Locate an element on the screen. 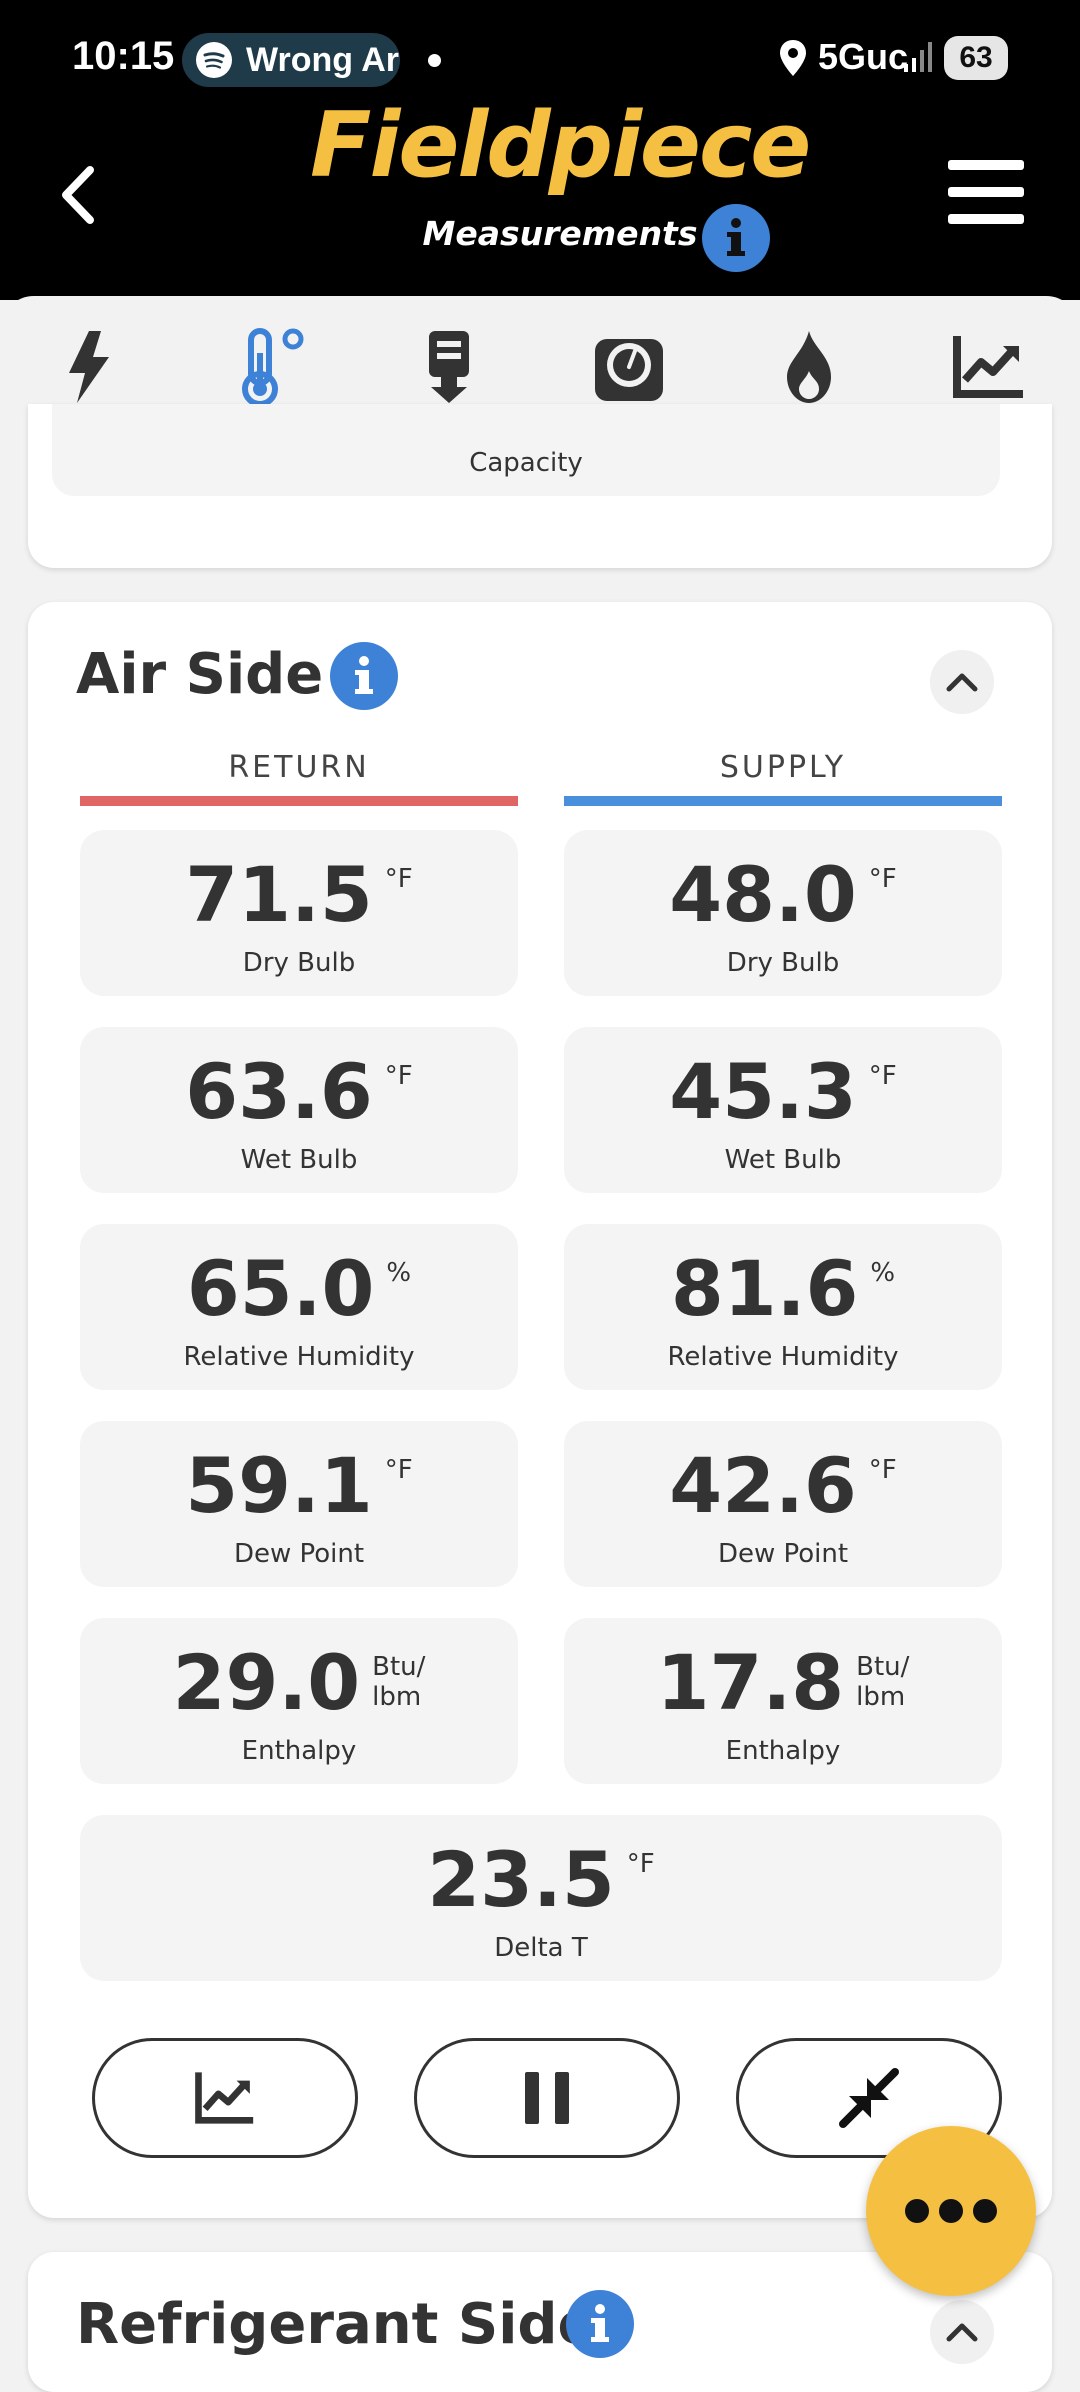 The height and width of the screenshot is (2392, 1080). pause-button is located at coordinates (547, 2098).